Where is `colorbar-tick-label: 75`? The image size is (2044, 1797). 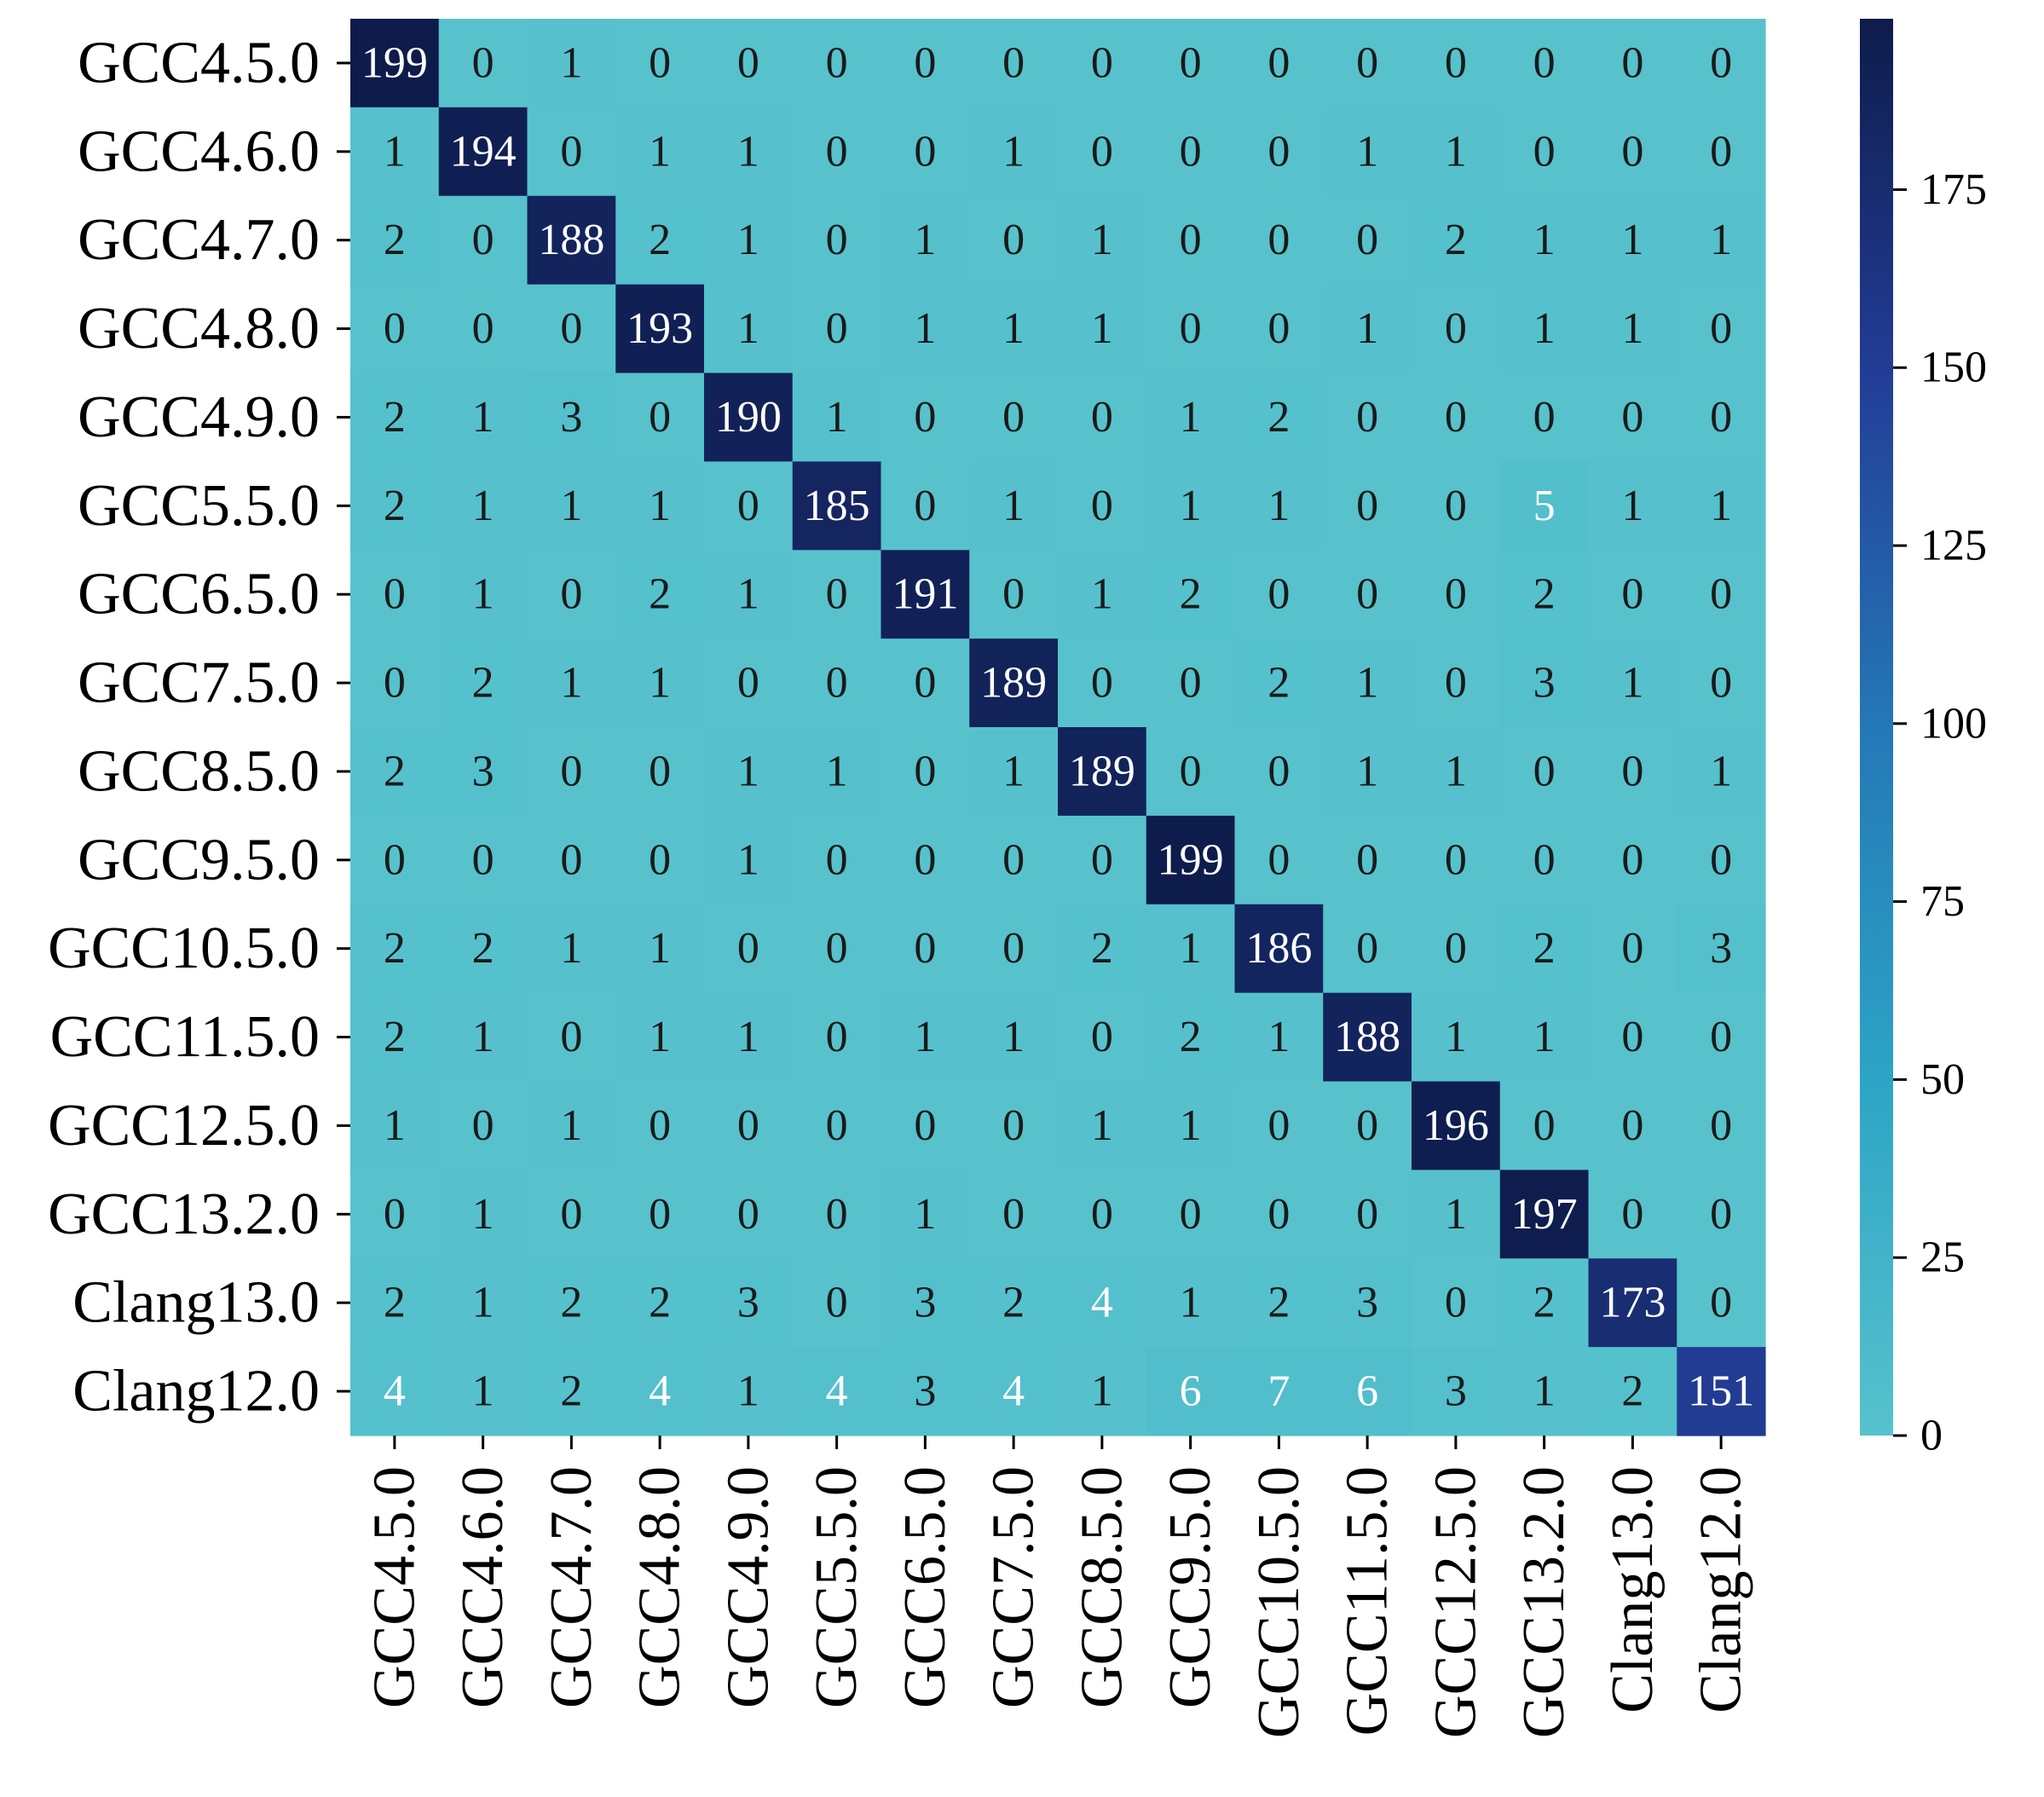 colorbar-tick-label: 75 is located at coordinates (1942, 901).